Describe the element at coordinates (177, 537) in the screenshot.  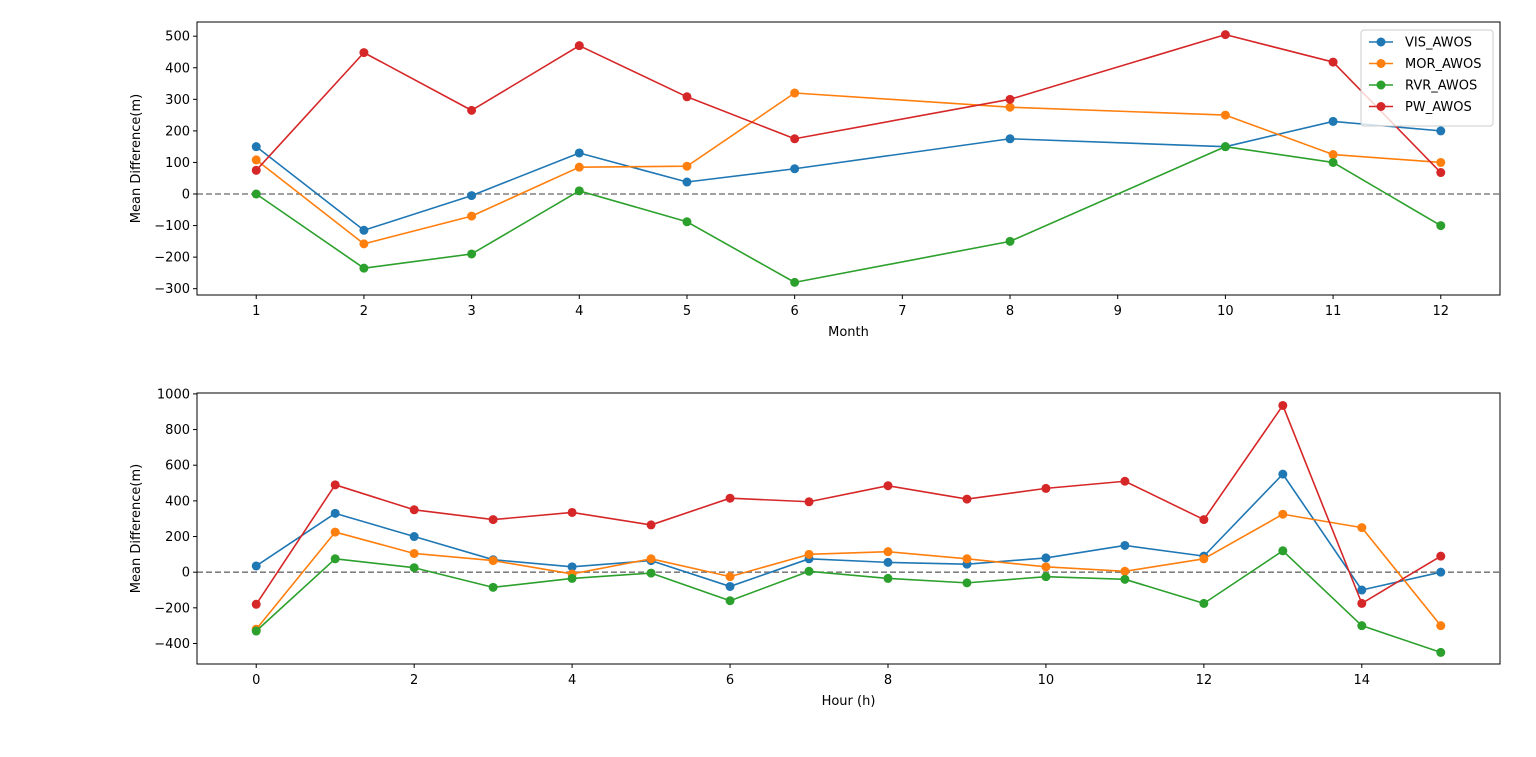
I see `chart1-y-tick-label-200: 200` at that location.